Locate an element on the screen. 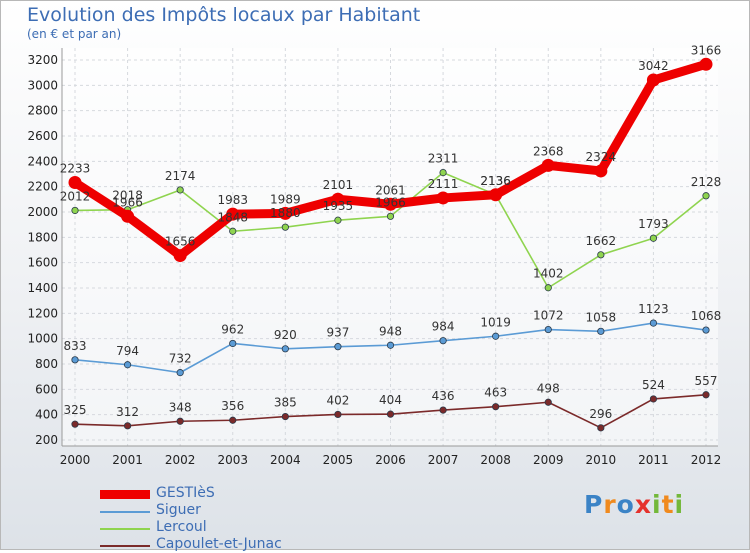 This screenshot has width=750, height=553. data-label: 984 is located at coordinates (443, 327).